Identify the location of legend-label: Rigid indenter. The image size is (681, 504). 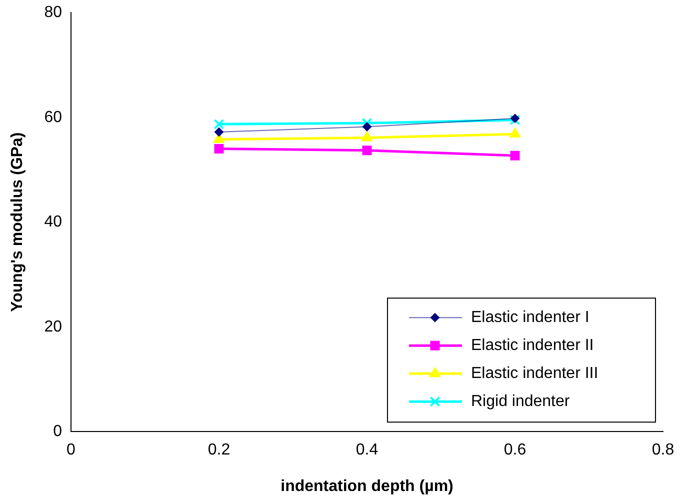
(520, 401).